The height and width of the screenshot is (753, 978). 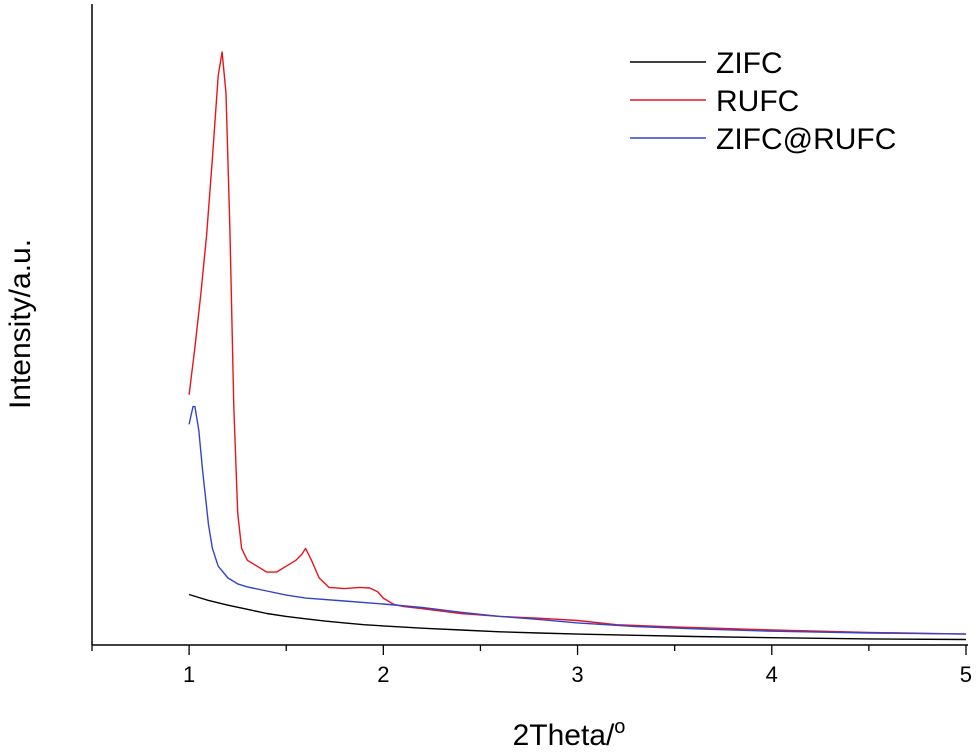 I want to click on x-axis-title-main: 2Theta/, so click(x=564, y=735).